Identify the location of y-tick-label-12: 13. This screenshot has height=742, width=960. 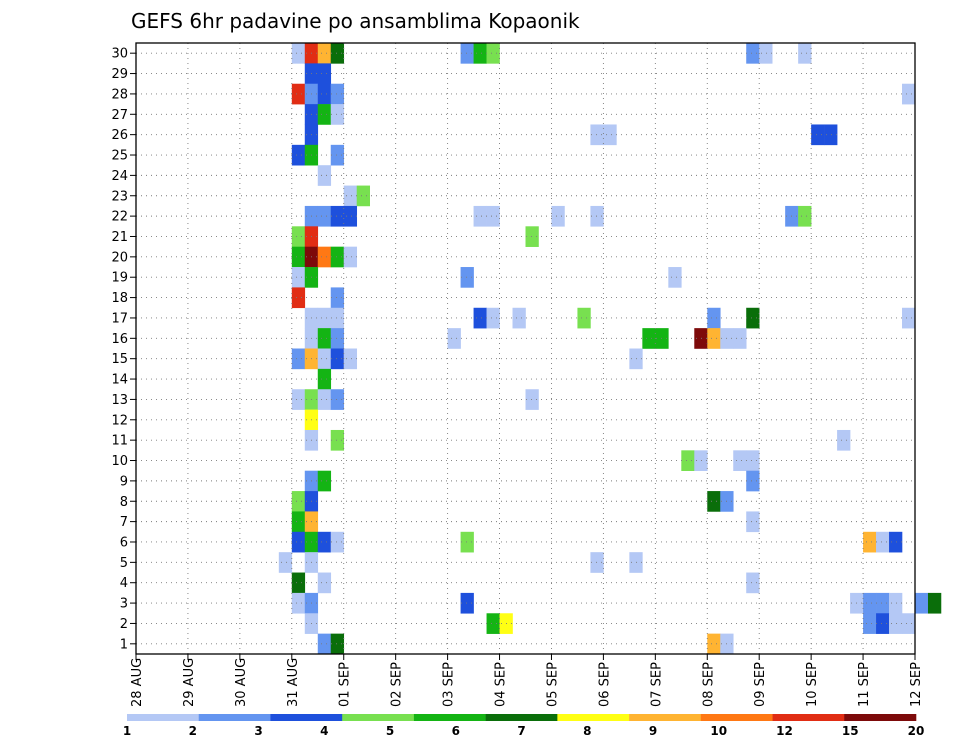
(119, 400).